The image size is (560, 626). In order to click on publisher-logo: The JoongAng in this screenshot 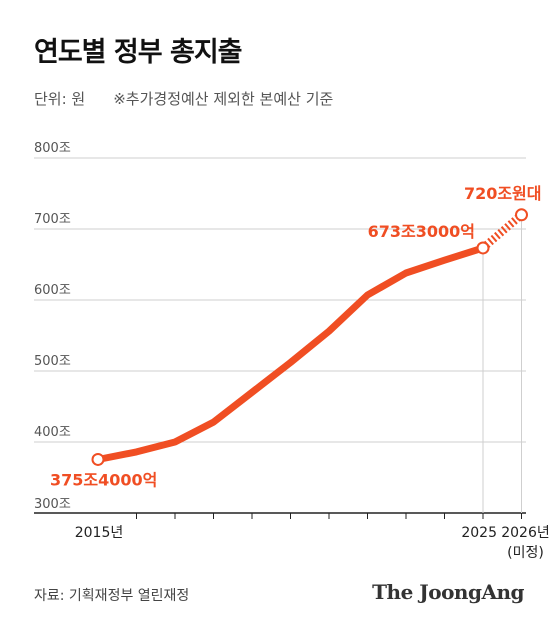, I will do `click(448, 592)`.